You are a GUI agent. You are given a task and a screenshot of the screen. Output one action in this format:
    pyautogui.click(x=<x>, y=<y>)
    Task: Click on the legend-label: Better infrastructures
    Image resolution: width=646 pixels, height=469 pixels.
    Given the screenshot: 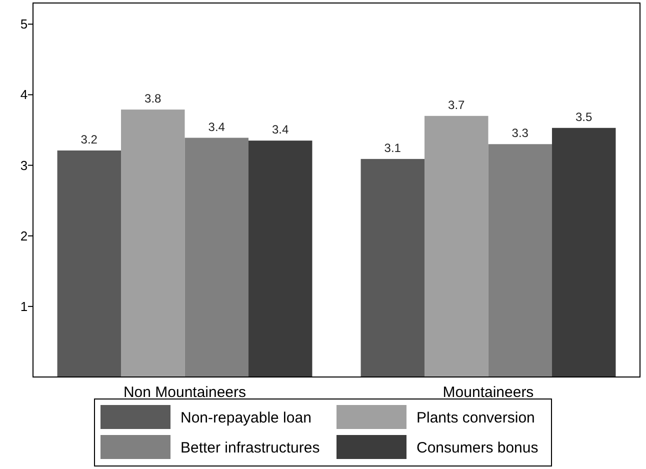 What is the action you would take?
    pyautogui.click(x=250, y=448)
    